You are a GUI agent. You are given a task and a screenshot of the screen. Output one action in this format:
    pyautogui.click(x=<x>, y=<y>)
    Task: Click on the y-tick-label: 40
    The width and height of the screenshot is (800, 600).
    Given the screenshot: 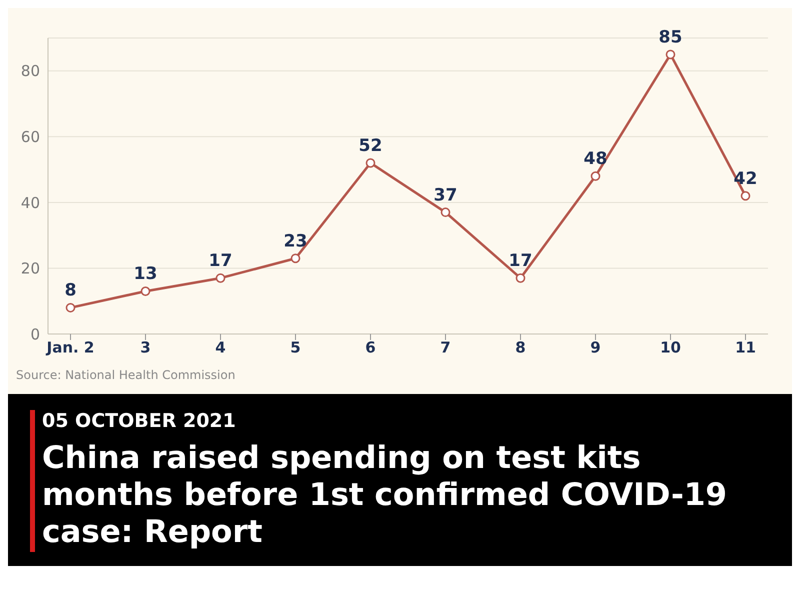 What is the action you would take?
    pyautogui.click(x=30, y=203)
    